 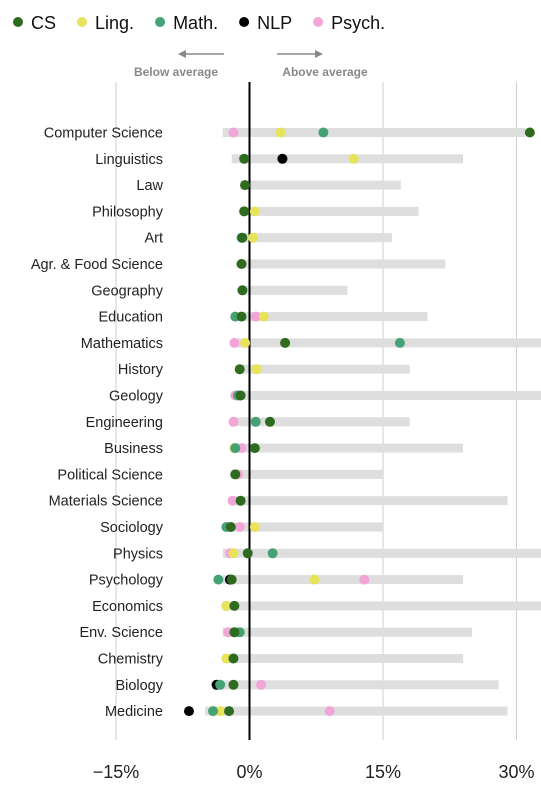 What do you see at coordinates (126, 581) in the screenshot?
I see `category-label-psychology: Psychology` at bounding box center [126, 581].